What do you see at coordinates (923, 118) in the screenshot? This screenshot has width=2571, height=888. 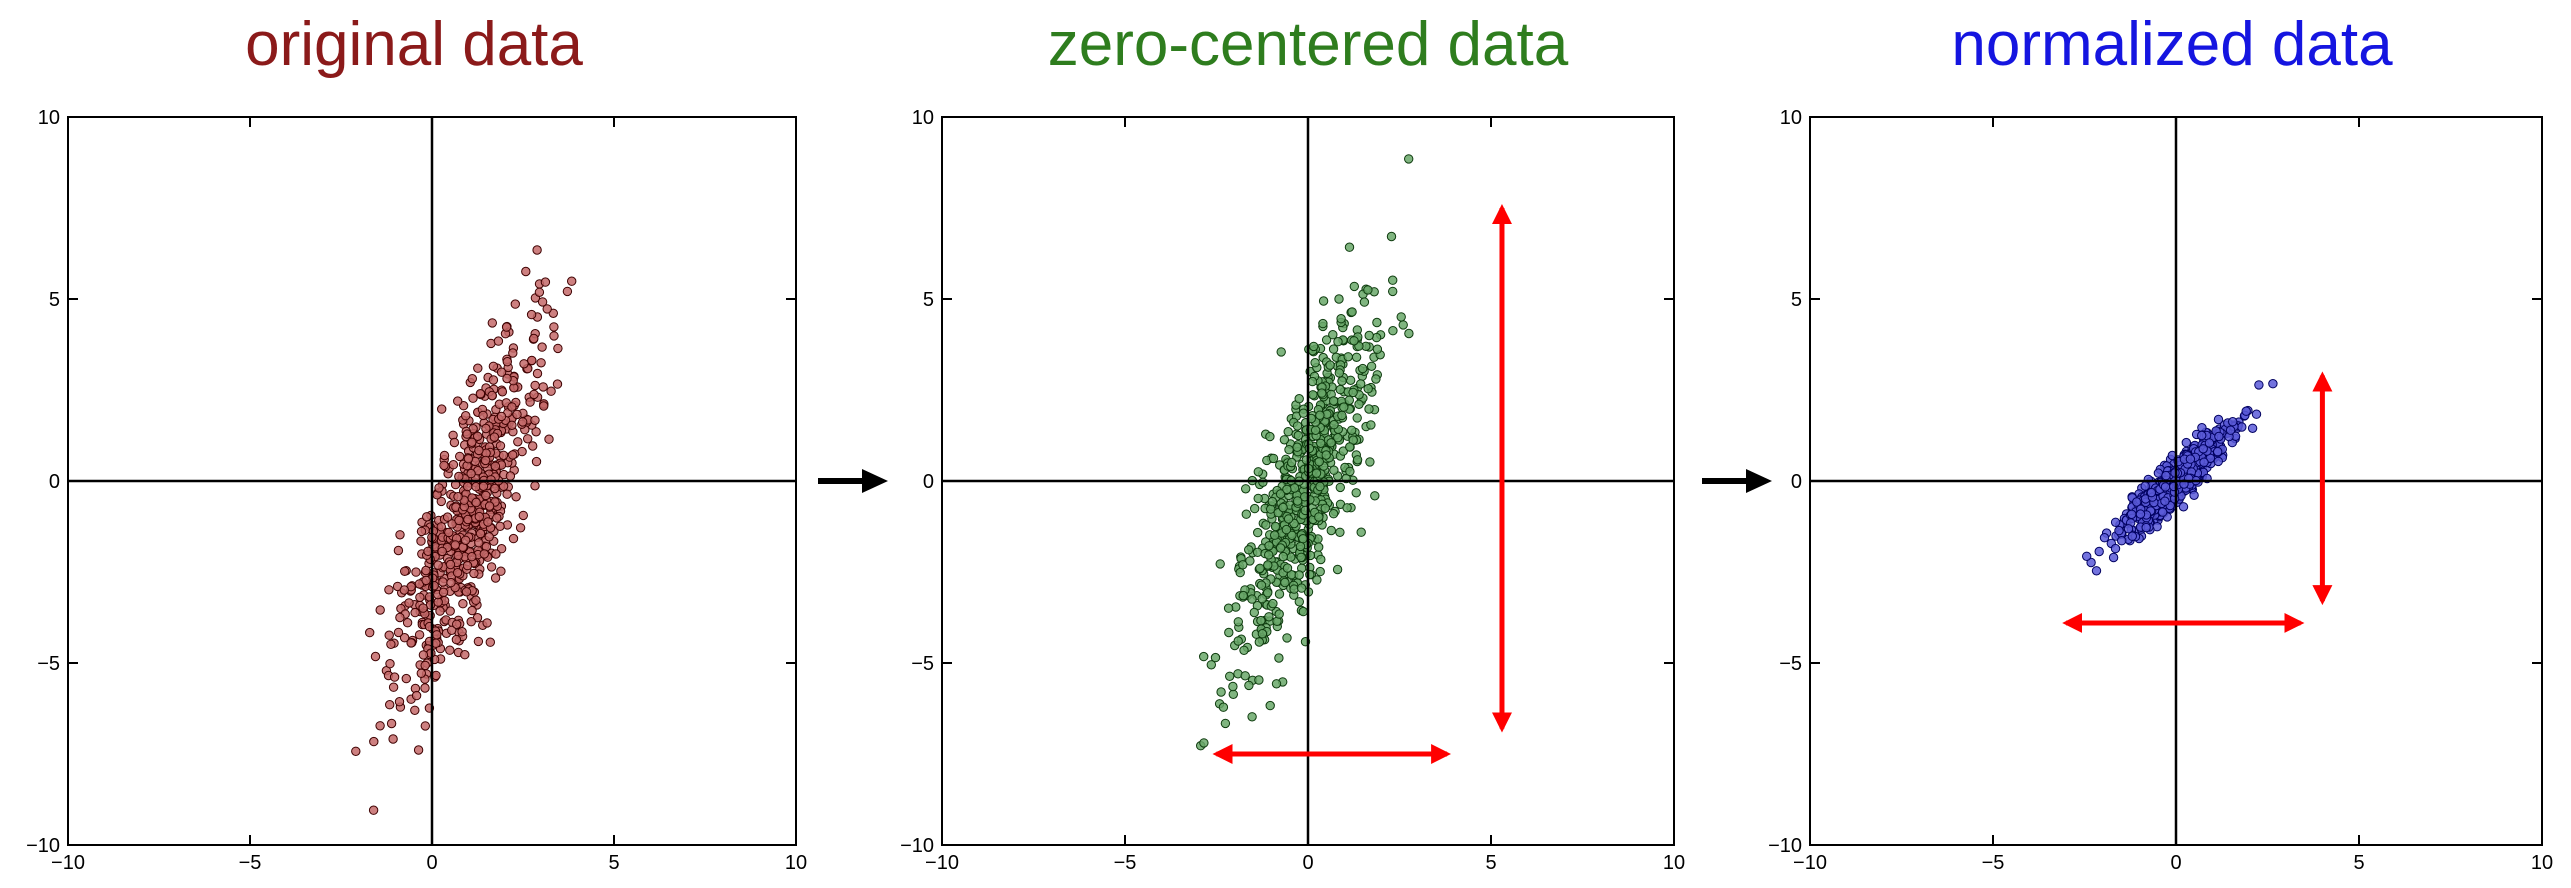 I see `y-tick-label: 10` at bounding box center [923, 118].